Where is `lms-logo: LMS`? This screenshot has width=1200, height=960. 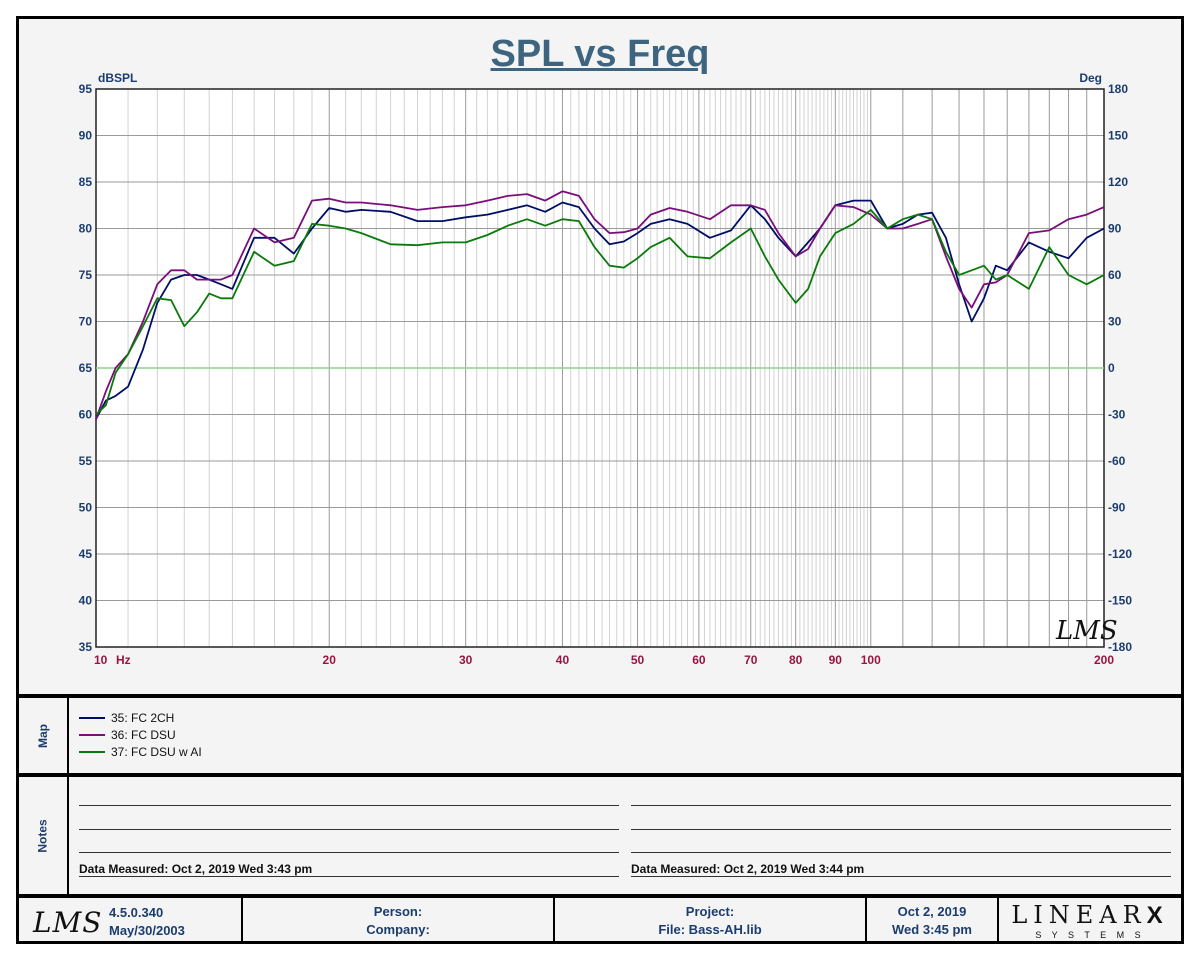 lms-logo: LMS is located at coordinates (68, 922).